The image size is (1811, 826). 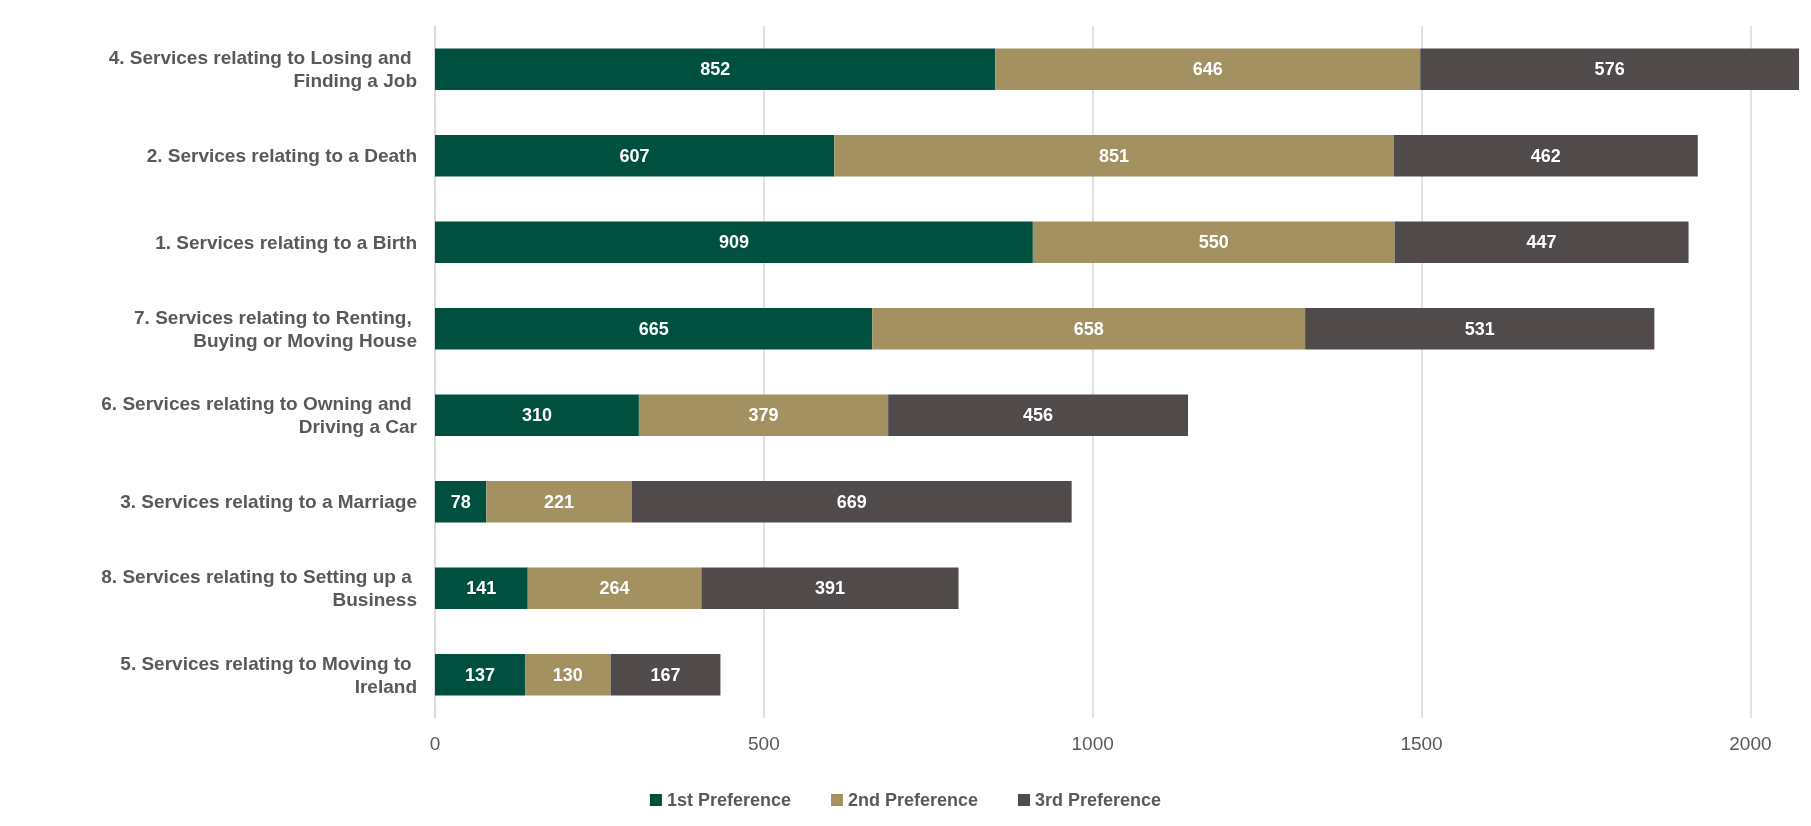 What do you see at coordinates (763, 743) in the screenshot?
I see `x-tick-label: 500` at bounding box center [763, 743].